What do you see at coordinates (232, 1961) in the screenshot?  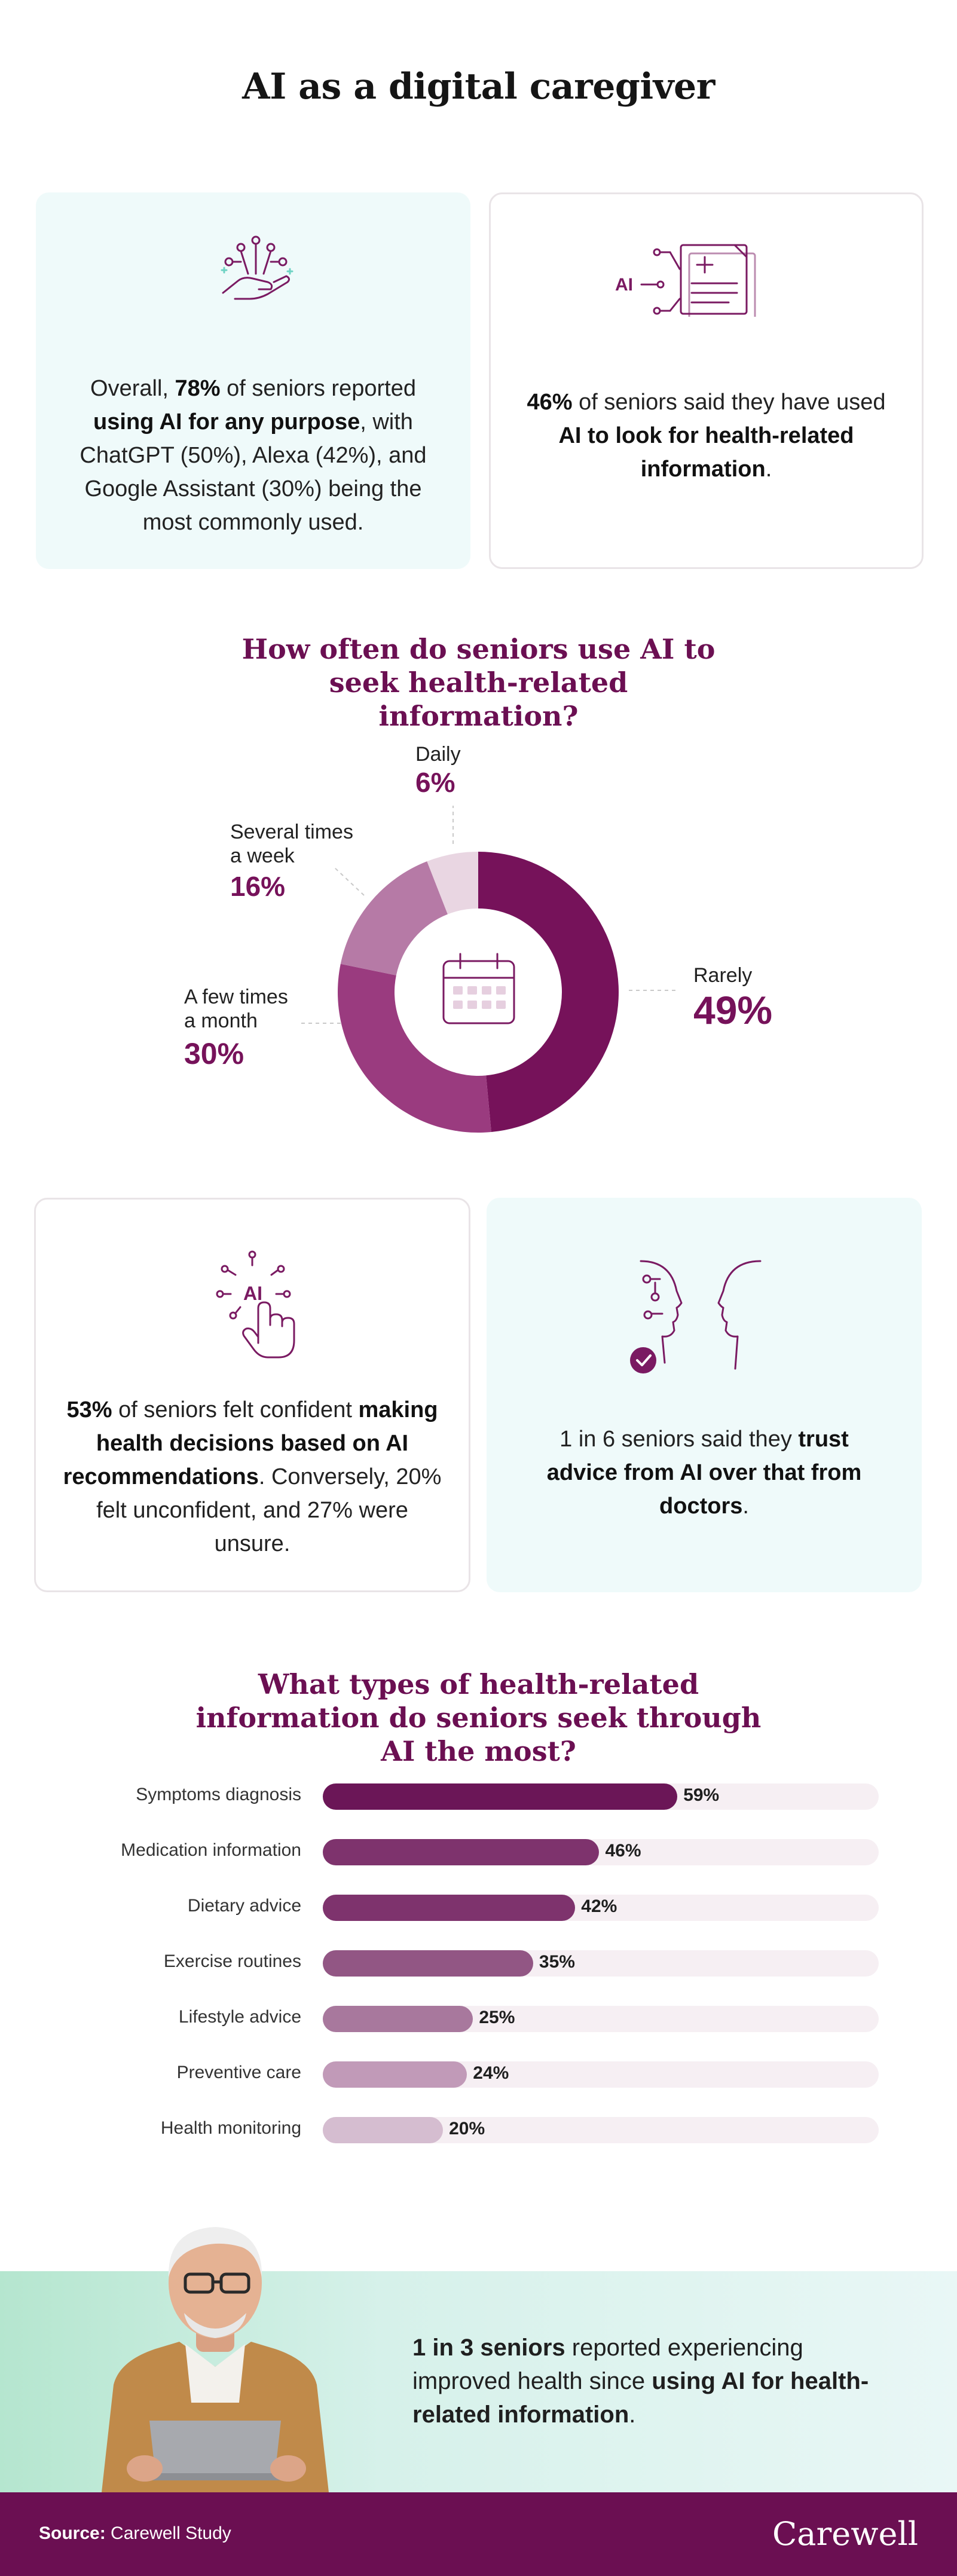 I see `bar-label: Exercise routines` at bounding box center [232, 1961].